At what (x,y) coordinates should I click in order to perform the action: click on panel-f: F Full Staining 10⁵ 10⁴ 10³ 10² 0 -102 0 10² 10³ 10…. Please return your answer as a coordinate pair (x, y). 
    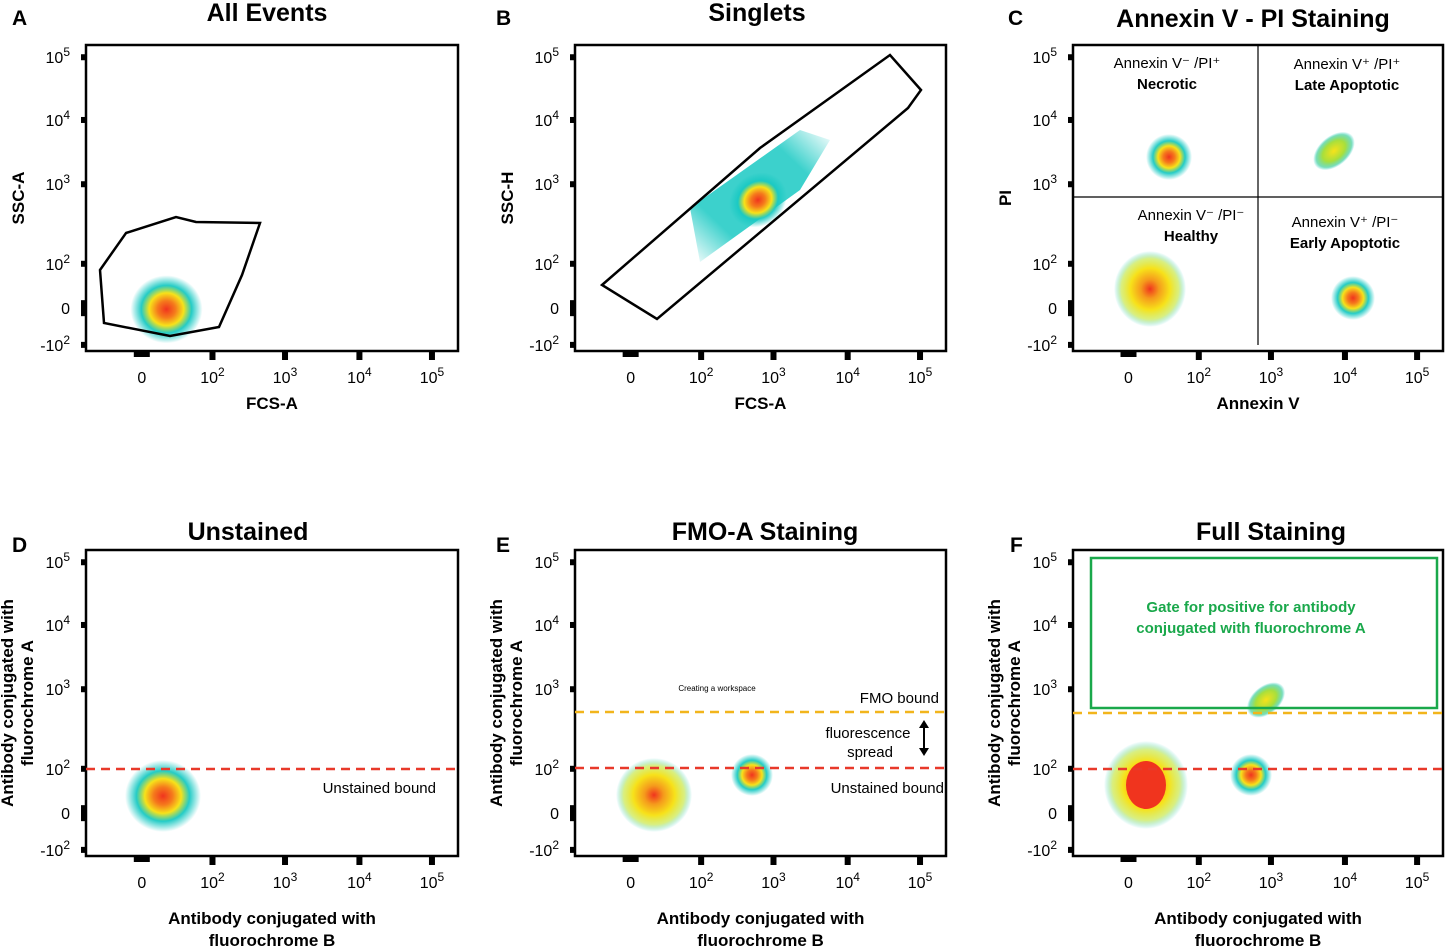
    Looking at the image, I should click on (1215, 733).